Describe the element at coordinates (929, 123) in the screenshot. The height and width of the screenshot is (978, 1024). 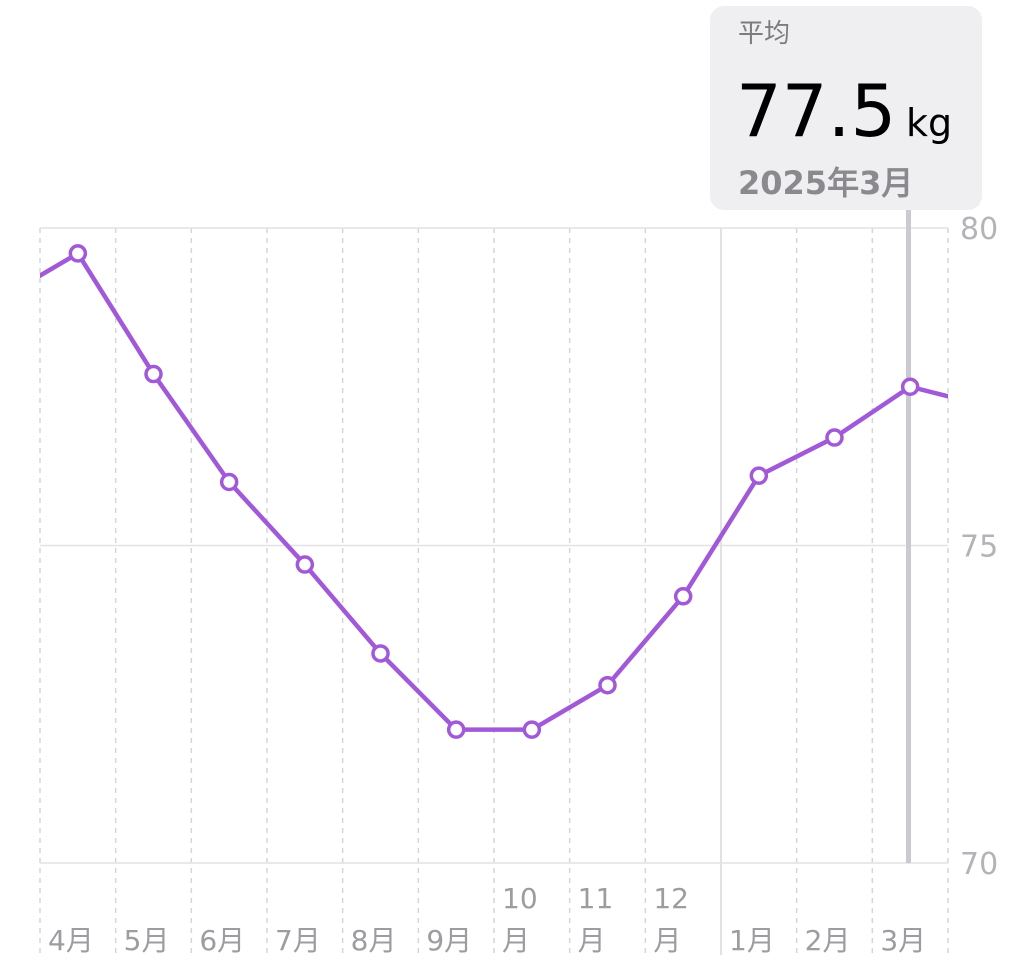
I see `tooltip-unit: kg` at that location.